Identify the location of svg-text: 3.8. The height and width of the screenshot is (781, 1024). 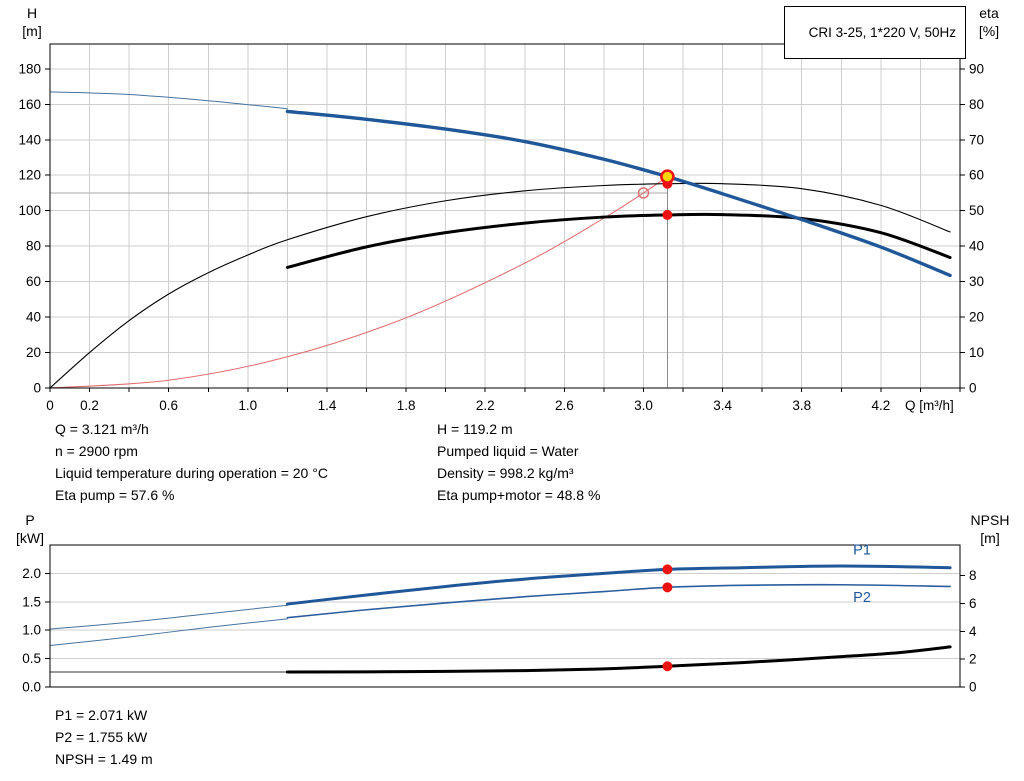
(801, 405).